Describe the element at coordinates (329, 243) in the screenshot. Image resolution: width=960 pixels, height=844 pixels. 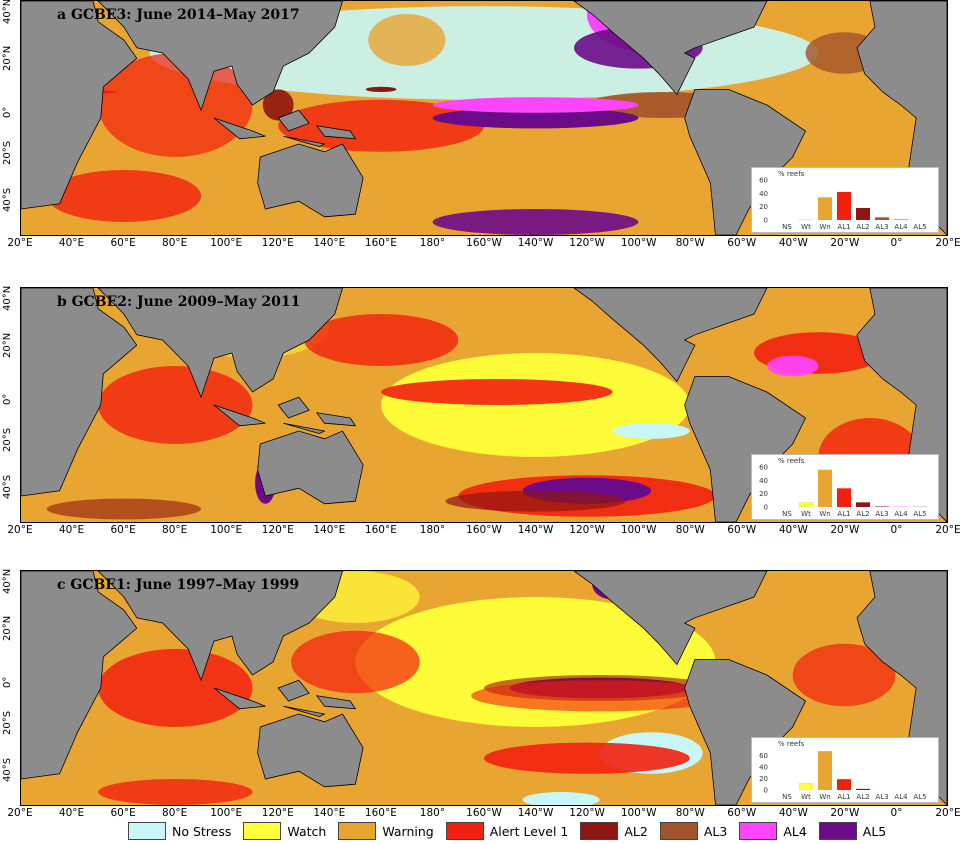
I see `lon-label: 140°E` at that location.